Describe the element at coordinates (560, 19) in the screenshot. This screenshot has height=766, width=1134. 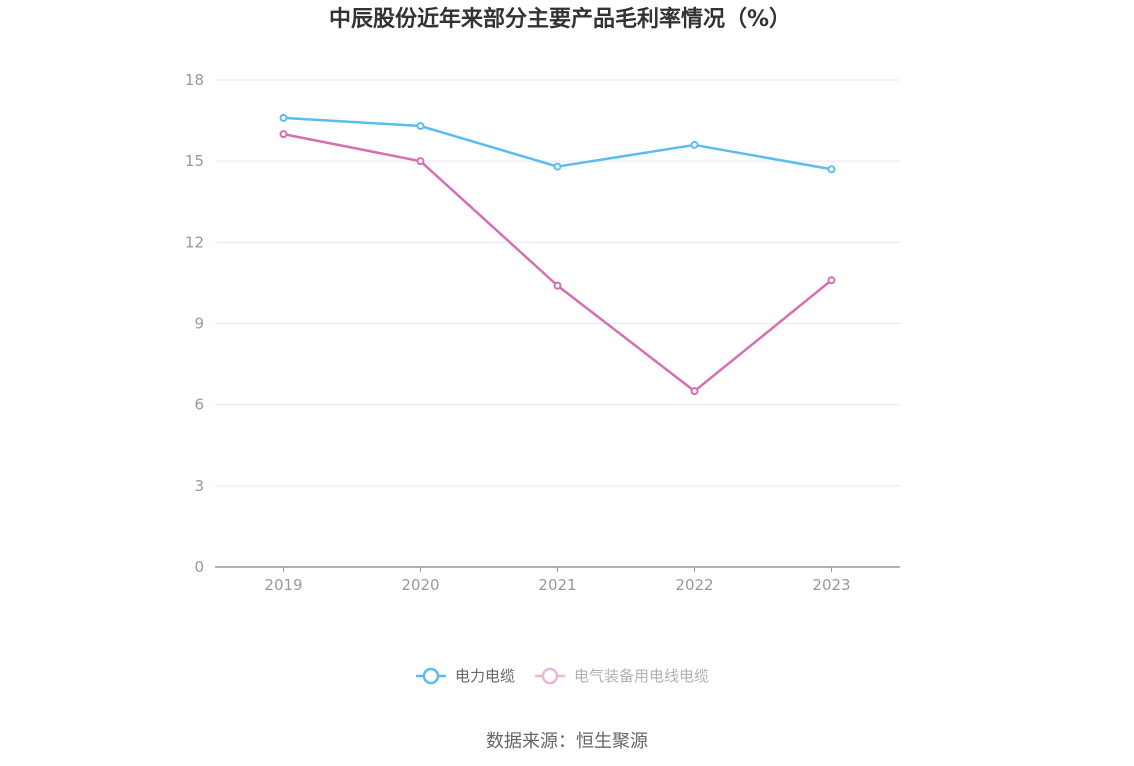
I see `chart-title: 中辰股份近年来部分主要产品毛利率情况（%）` at that location.